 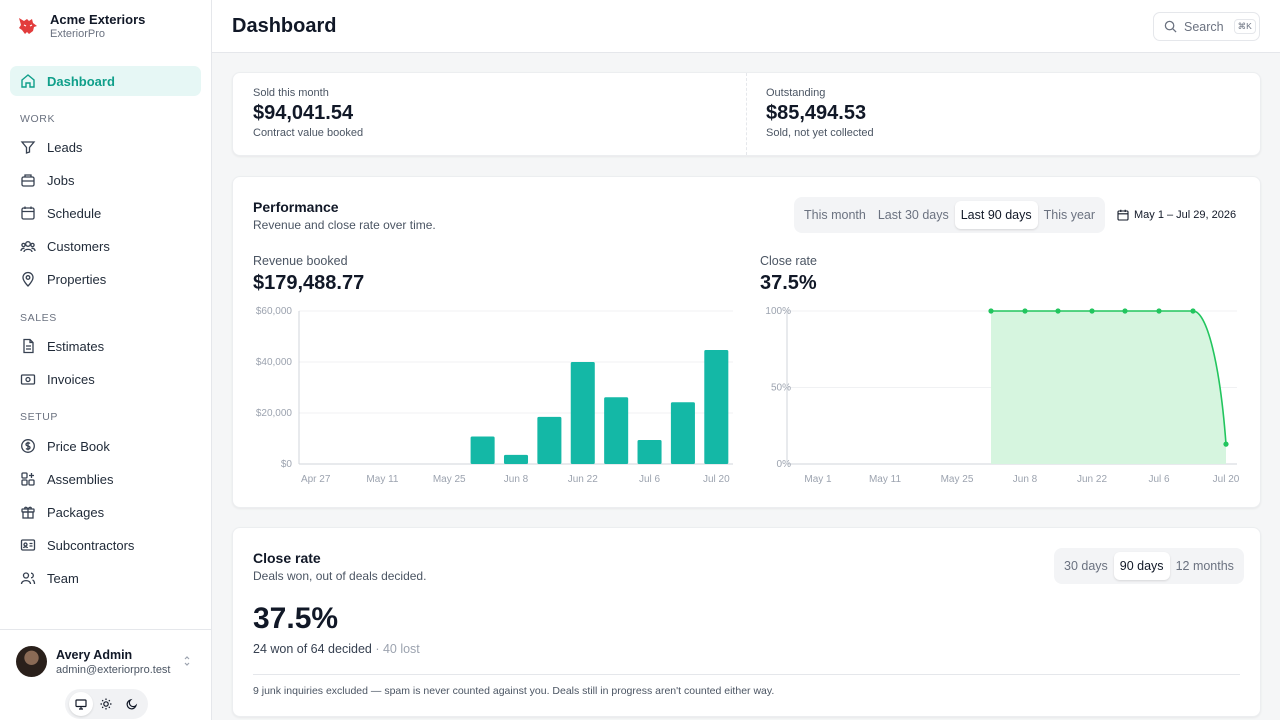 What do you see at coordinates (1185, 215) in the screenshot?
I see `date-range-label: May 1 – Jul 29, 2026` at bounding box center [1185, 215].